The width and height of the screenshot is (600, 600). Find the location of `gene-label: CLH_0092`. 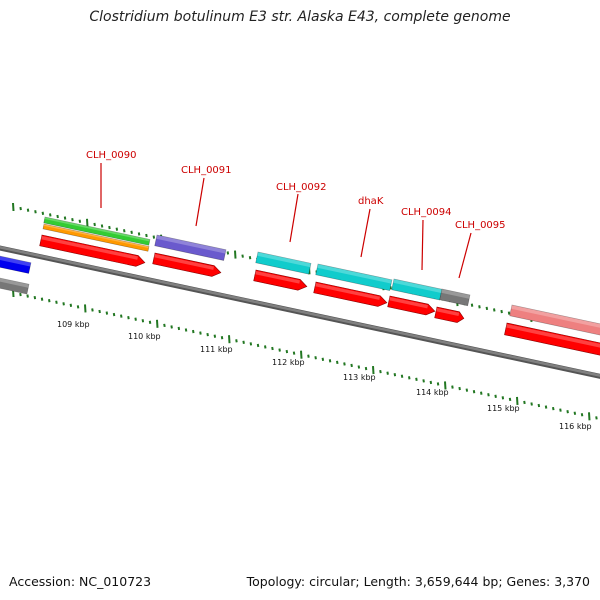

gene-label: CLH_0092 is located at coordinates (301, 212).